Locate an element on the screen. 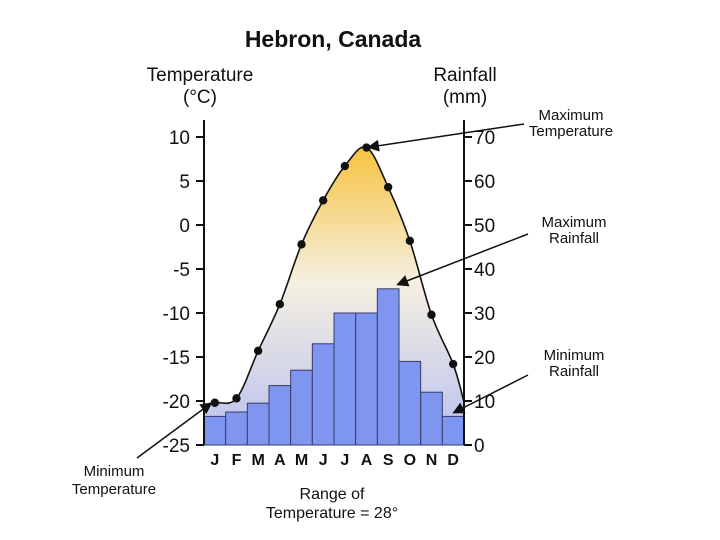 The width and height of the screenshot is (720, 540). left-tick-label: -20 is located at coordinates (176, 402).